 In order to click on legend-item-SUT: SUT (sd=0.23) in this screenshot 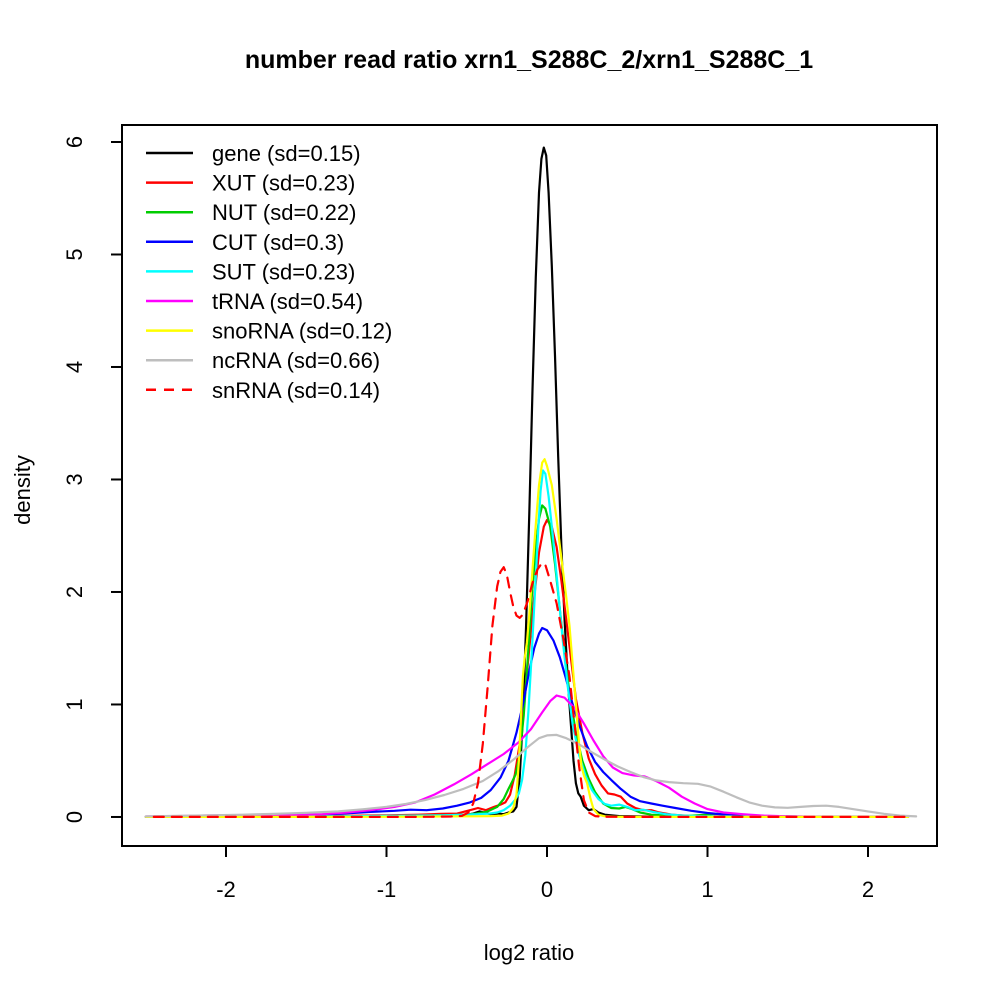, I will do `click(250, 271)`.